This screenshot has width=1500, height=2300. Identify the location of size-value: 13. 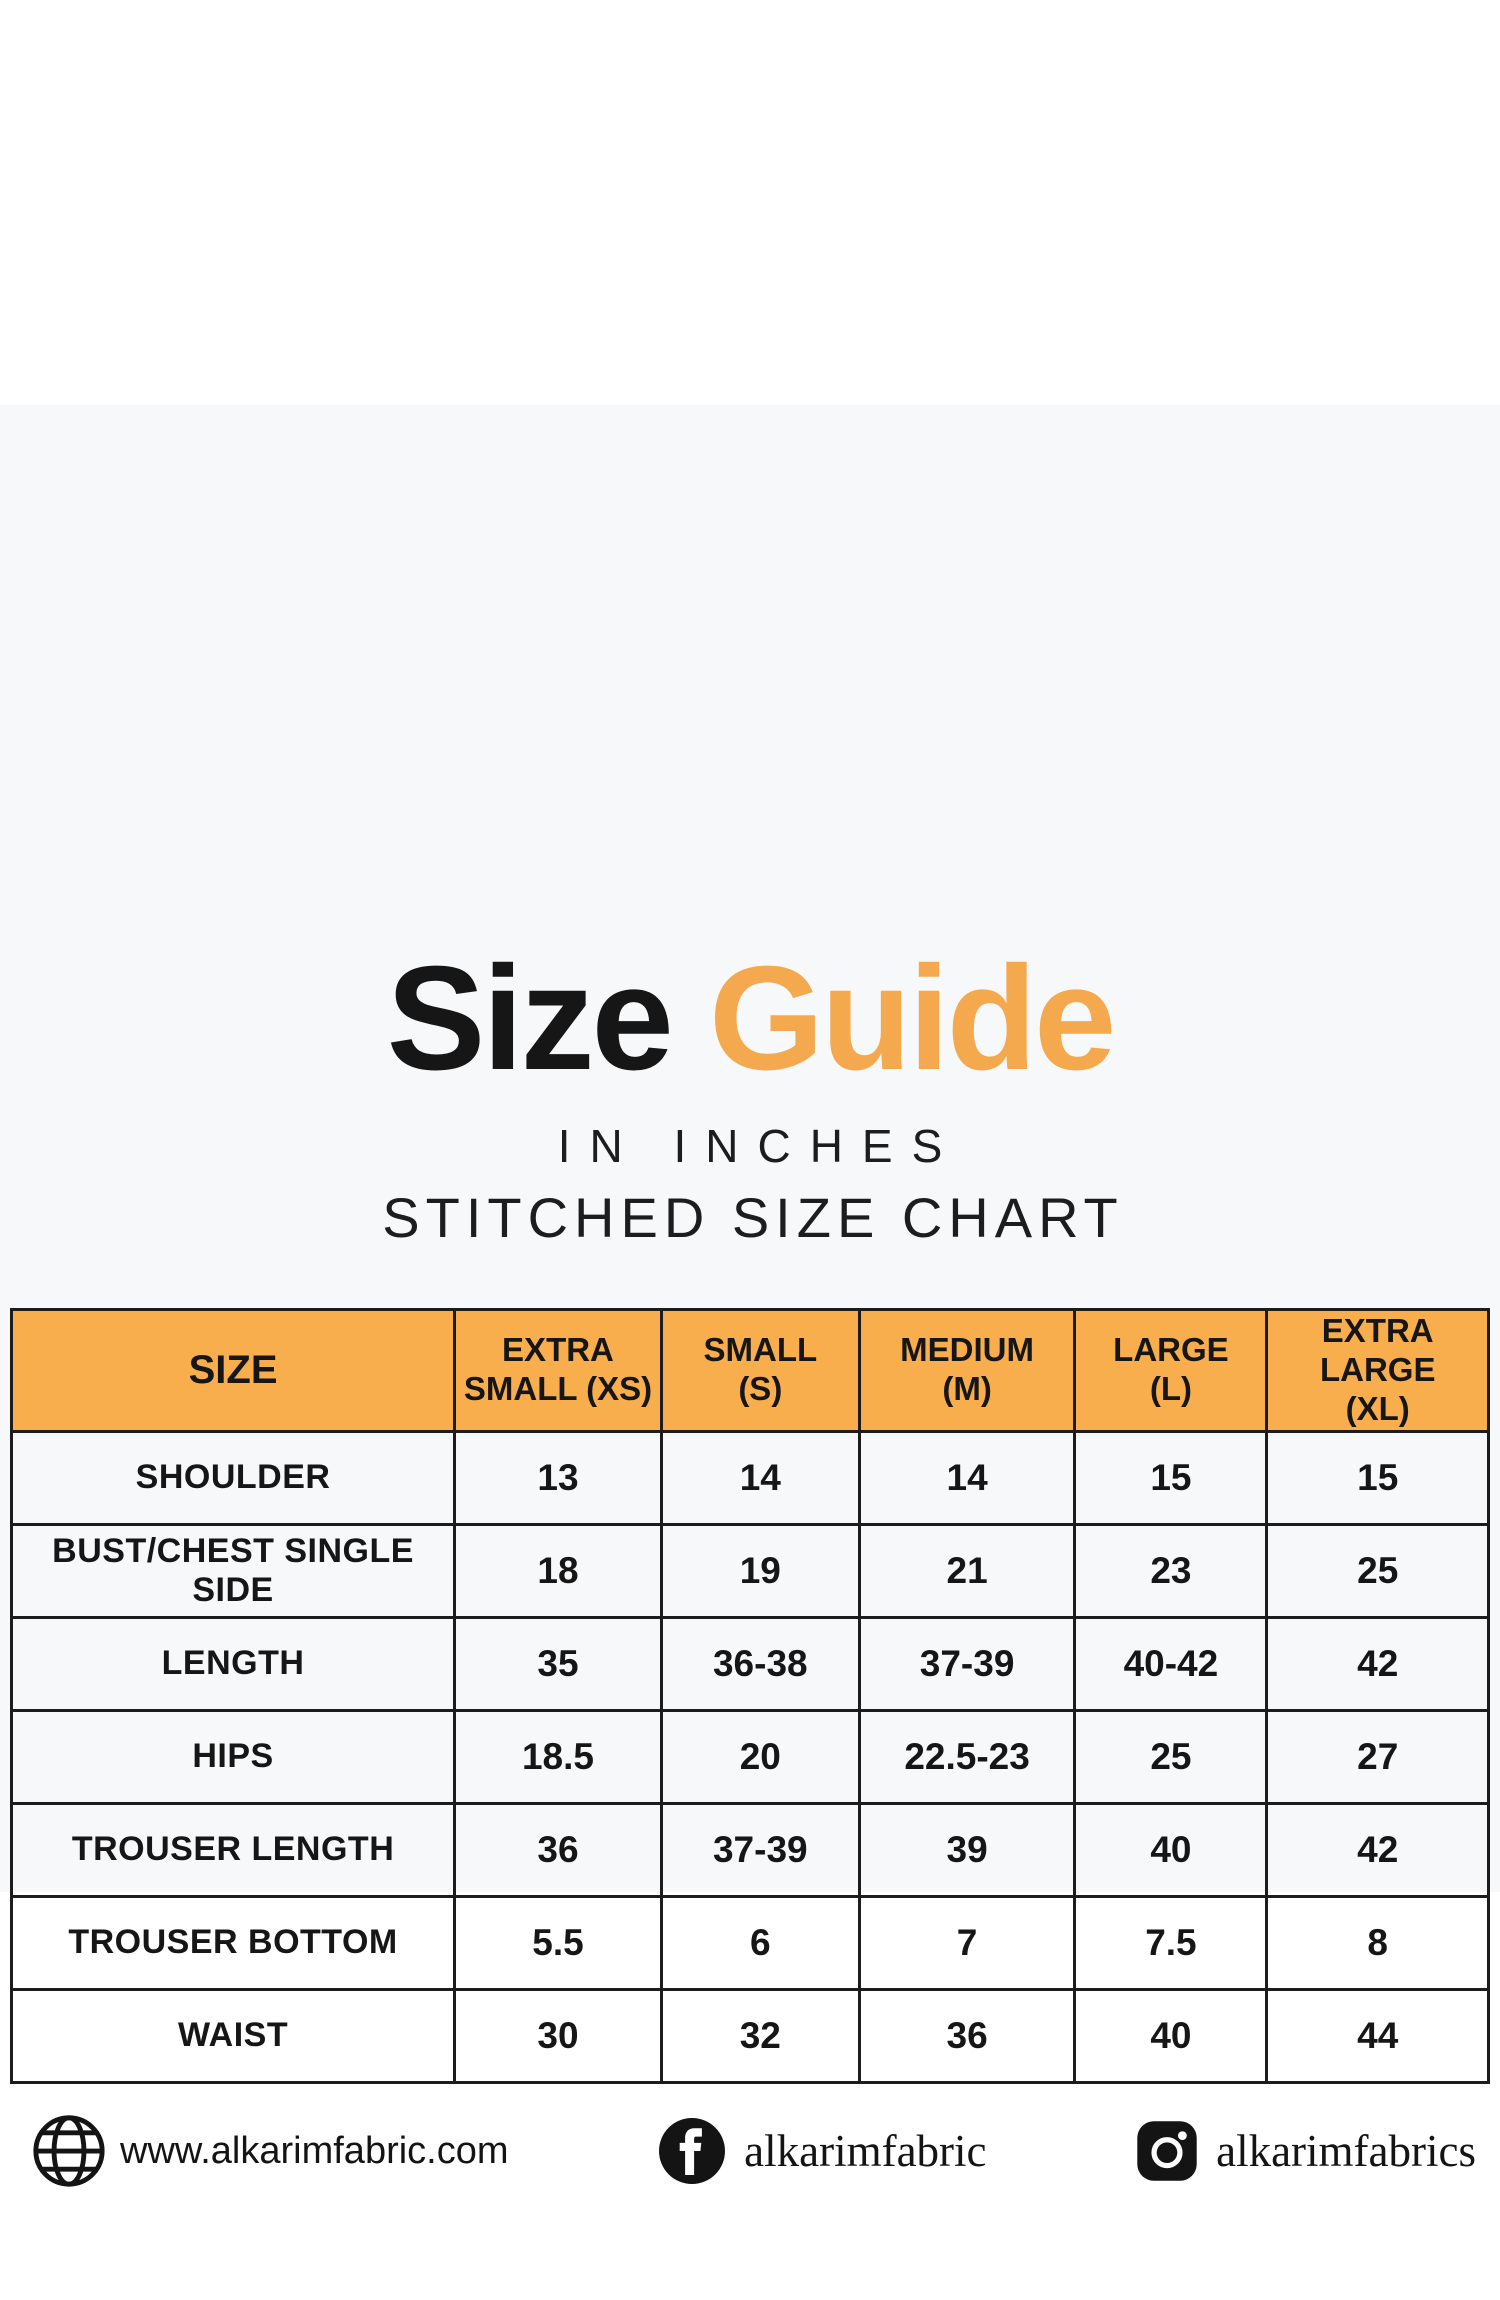
(558, 1477).